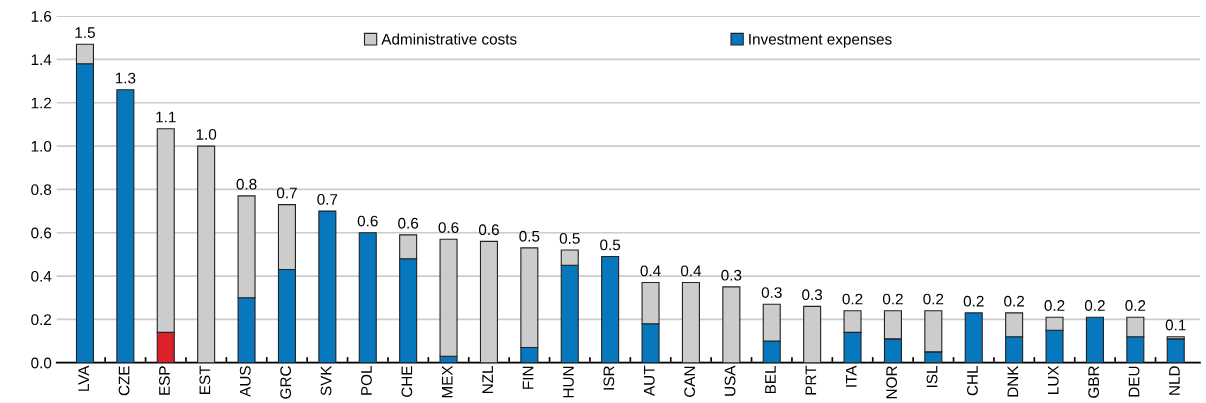 This screenshot has width=1206, height=403. Describe the element at coordinates (1013, 381) in the screenshot. I see `x-tick-label: DNK` at that location.